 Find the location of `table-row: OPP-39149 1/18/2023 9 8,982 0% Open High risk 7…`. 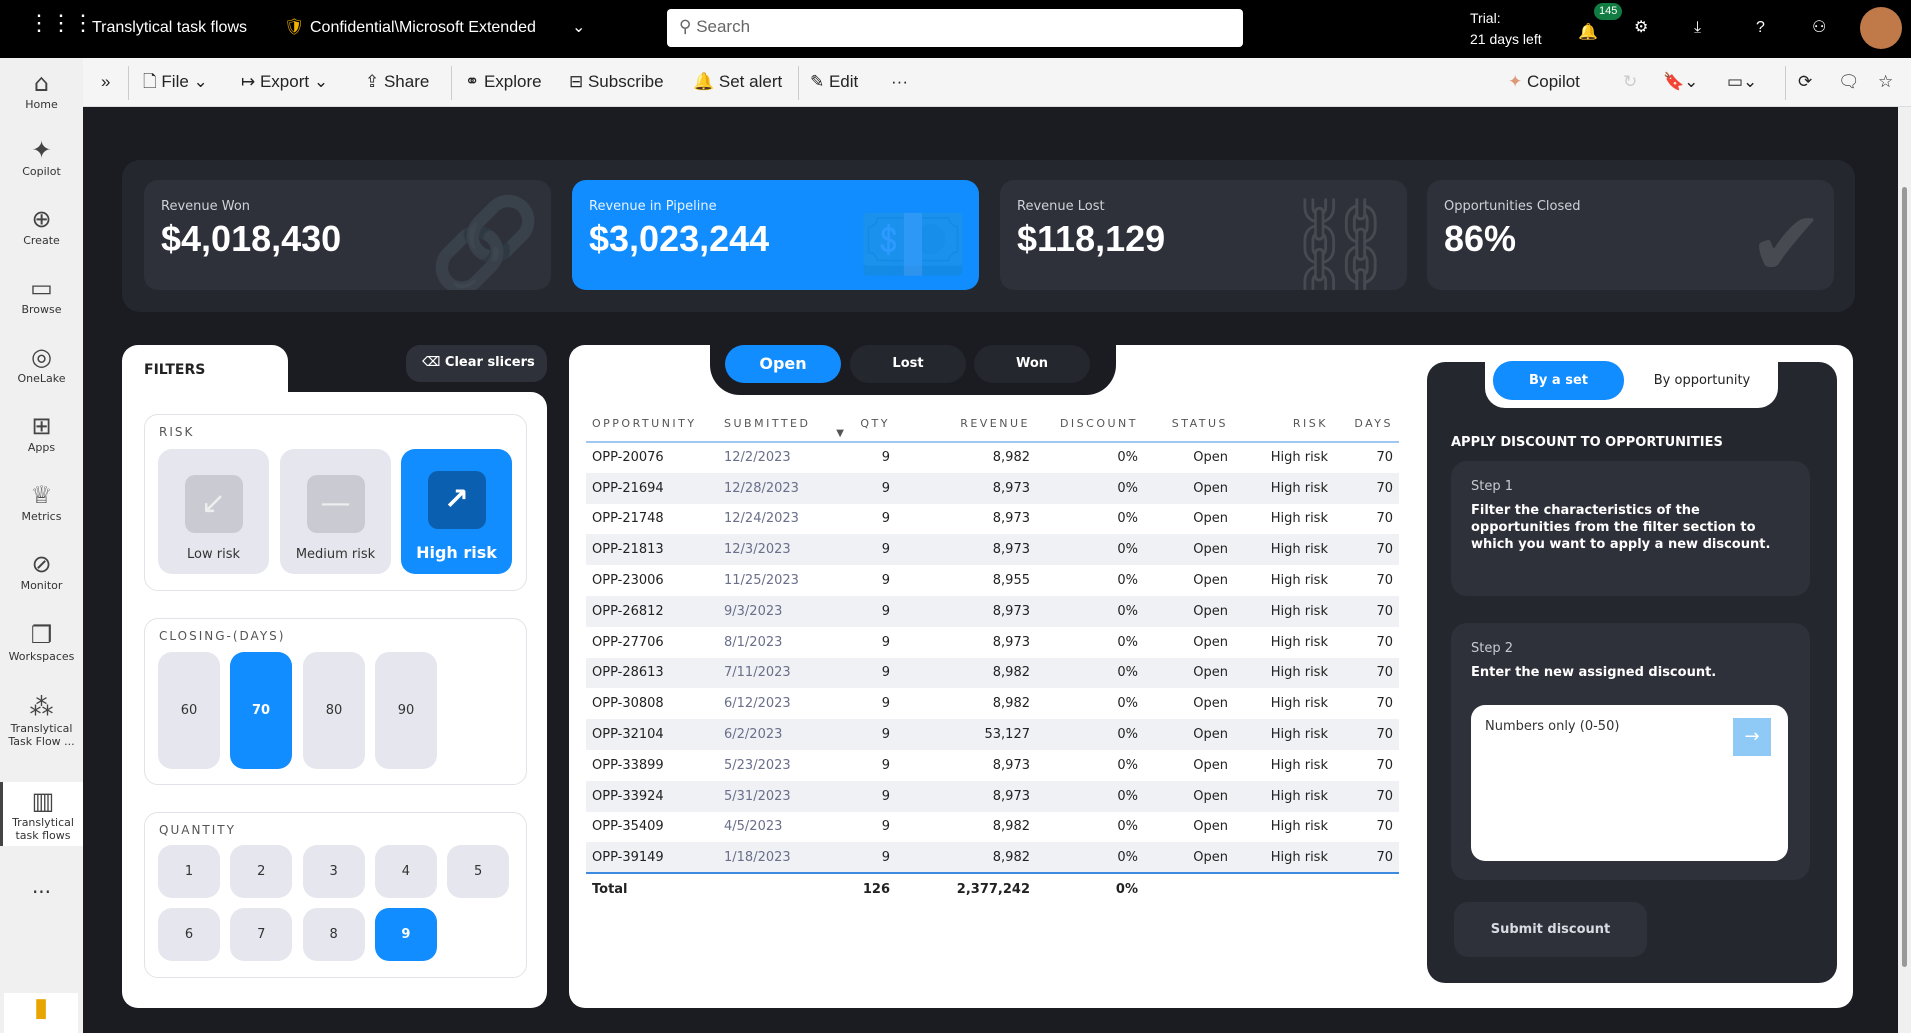

table-row: OPP-39149 1/18/2023 9 8,982 0% Open High risk 7… is located at coordinates (992, 858).